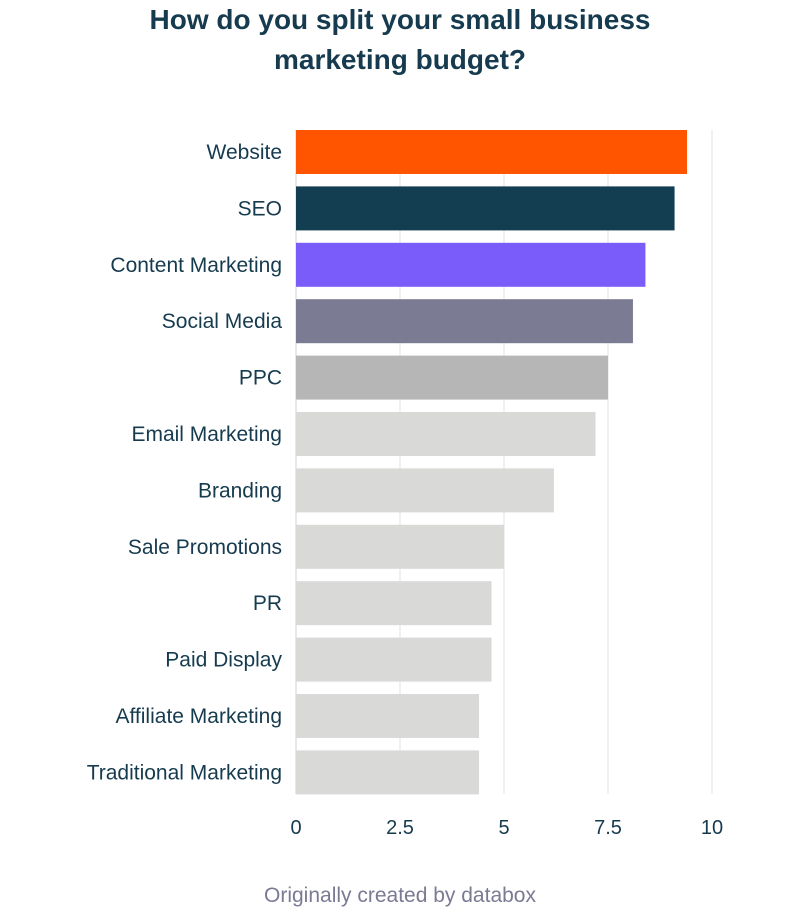 This screenshot has width=800, height=913. What do you see at coordinates (260, 208) in the screenshot?
I see `category-label: SEO` at bounding box center [260, 208].